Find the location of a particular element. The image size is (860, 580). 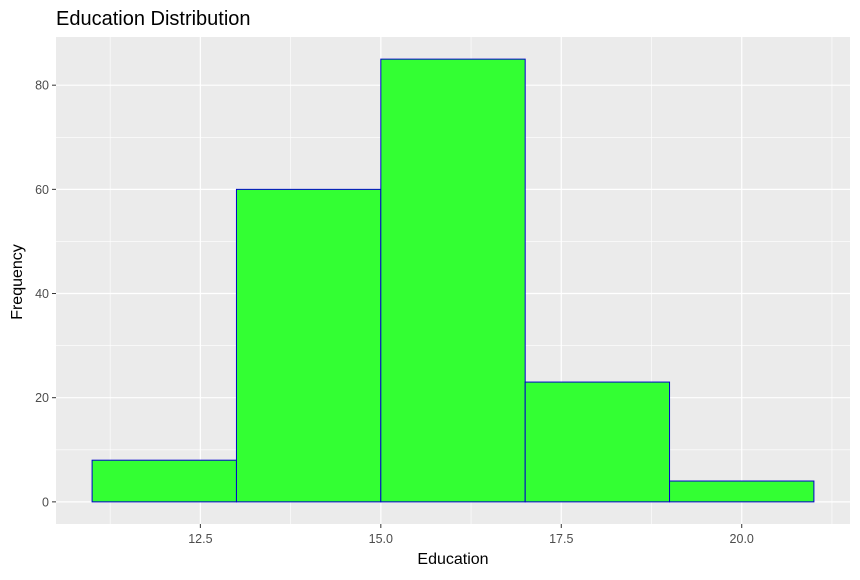

x-tick-label: 12.5 is located at coordinates (200, 539).